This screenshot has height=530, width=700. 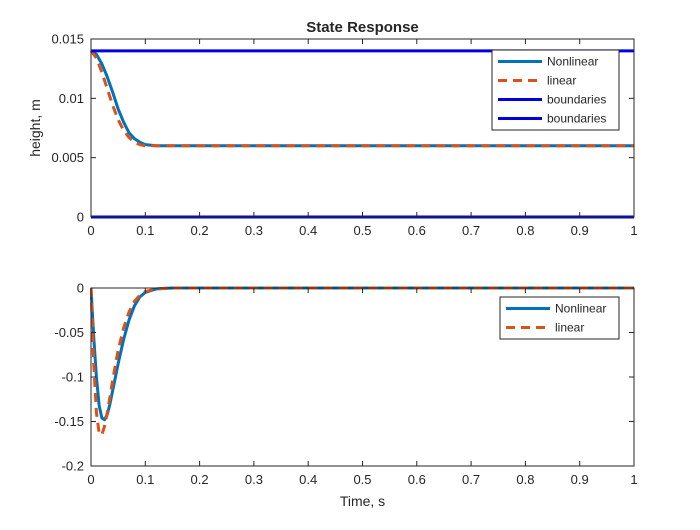 What do you see at coordinates (362, 27) in the screenshot?
I see `chart-title: State Response` at bounding box center [362, 27].